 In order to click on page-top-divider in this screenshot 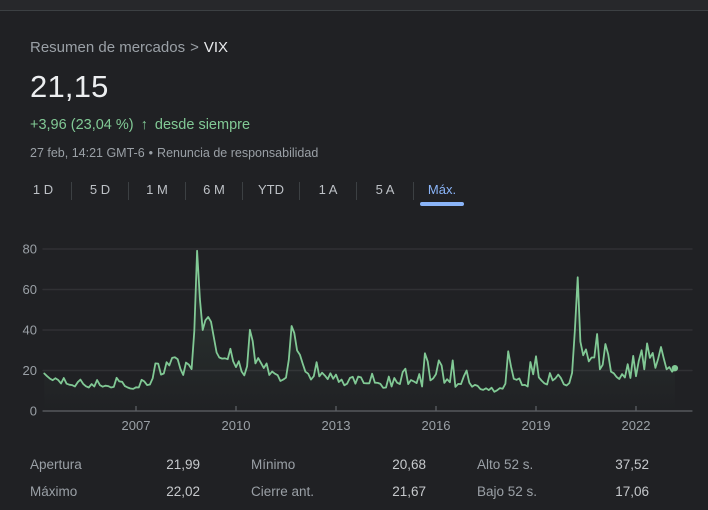, I will do `click(354, 5)`.